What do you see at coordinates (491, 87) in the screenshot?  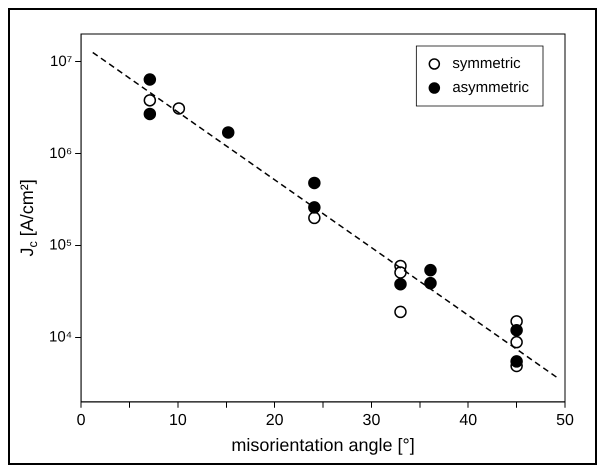 I see `legend-label: asymmetric` at bounding box center [491, 87].